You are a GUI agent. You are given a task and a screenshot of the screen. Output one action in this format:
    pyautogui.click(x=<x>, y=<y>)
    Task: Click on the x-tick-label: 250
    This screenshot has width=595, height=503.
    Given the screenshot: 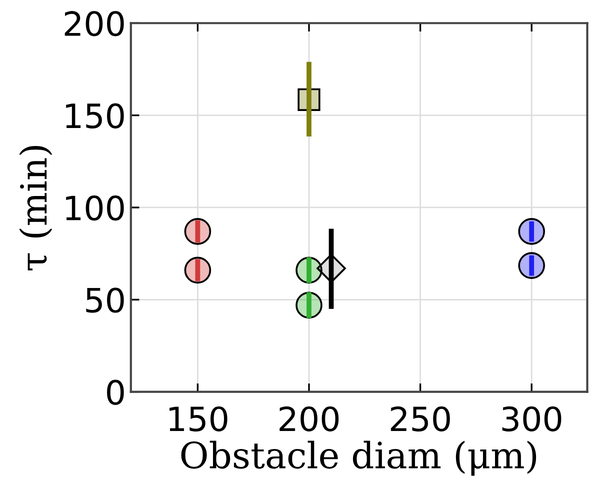 What is the action you would take?
    pyautogui.click(x=420, y=419)
    